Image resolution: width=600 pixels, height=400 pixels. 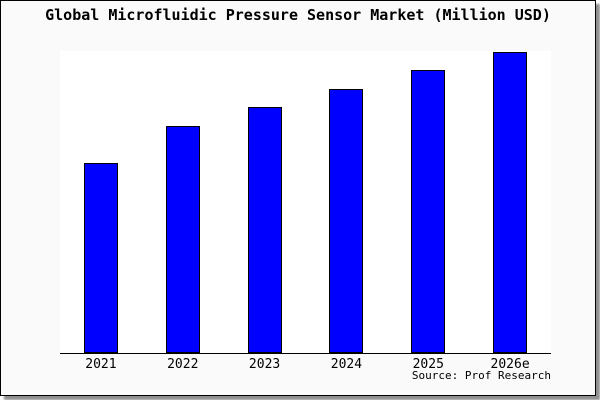 I want to click on bar-2025, so click(x=428, y=211).